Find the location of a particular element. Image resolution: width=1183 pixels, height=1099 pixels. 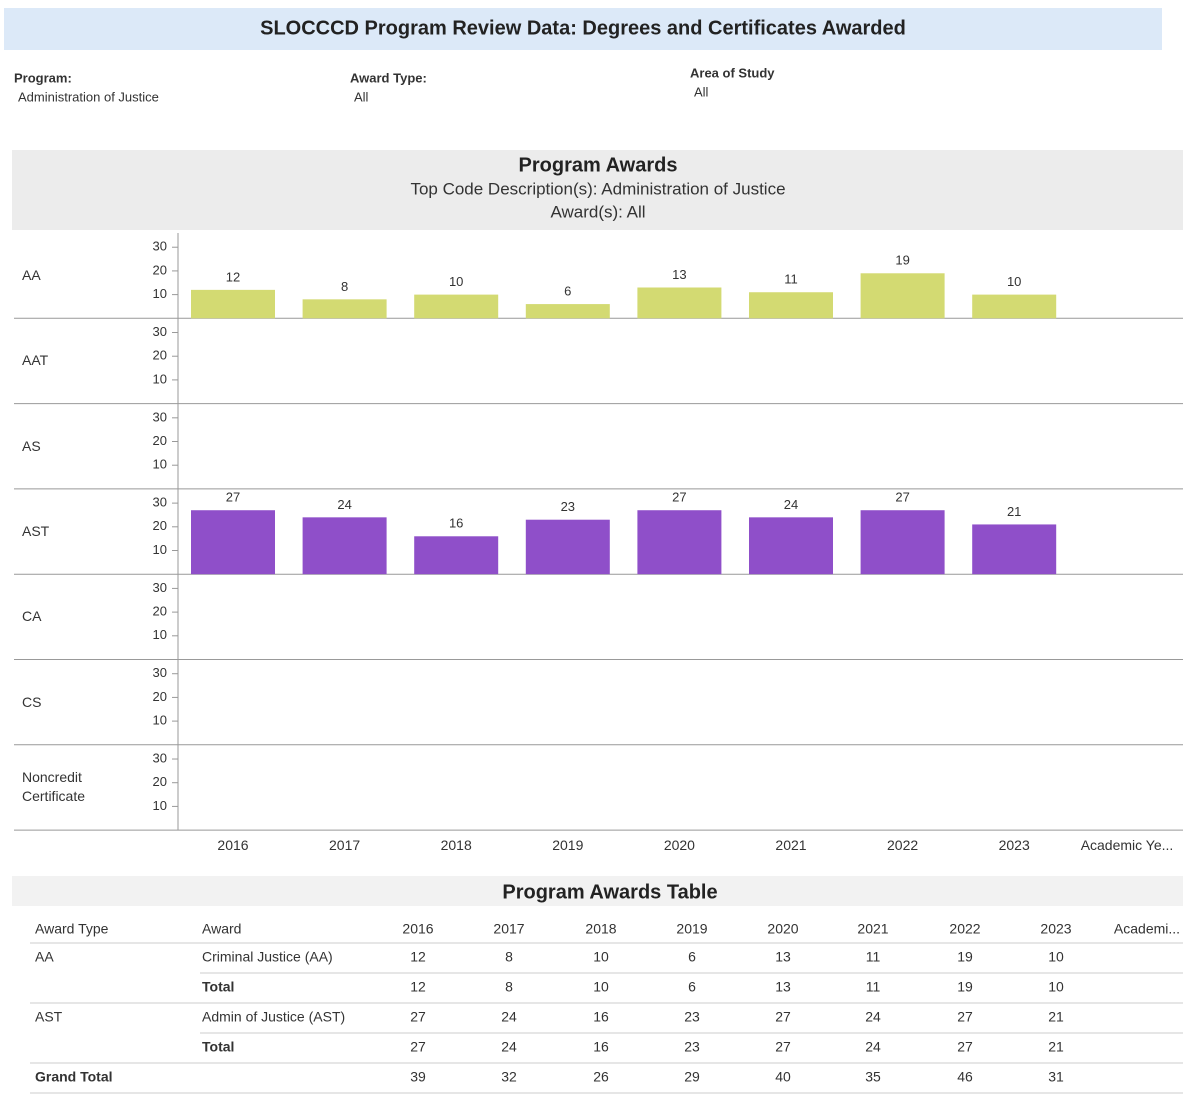

x-tick-label: 2022 is located at coordinates (902, 845).